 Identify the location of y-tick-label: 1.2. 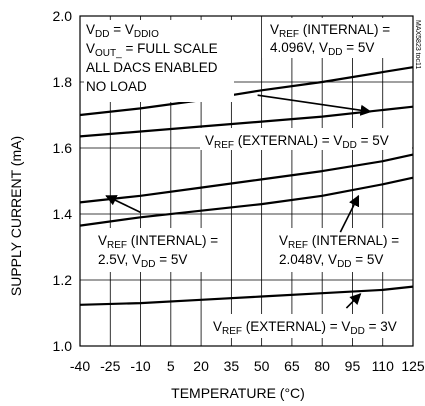
(63, 280).